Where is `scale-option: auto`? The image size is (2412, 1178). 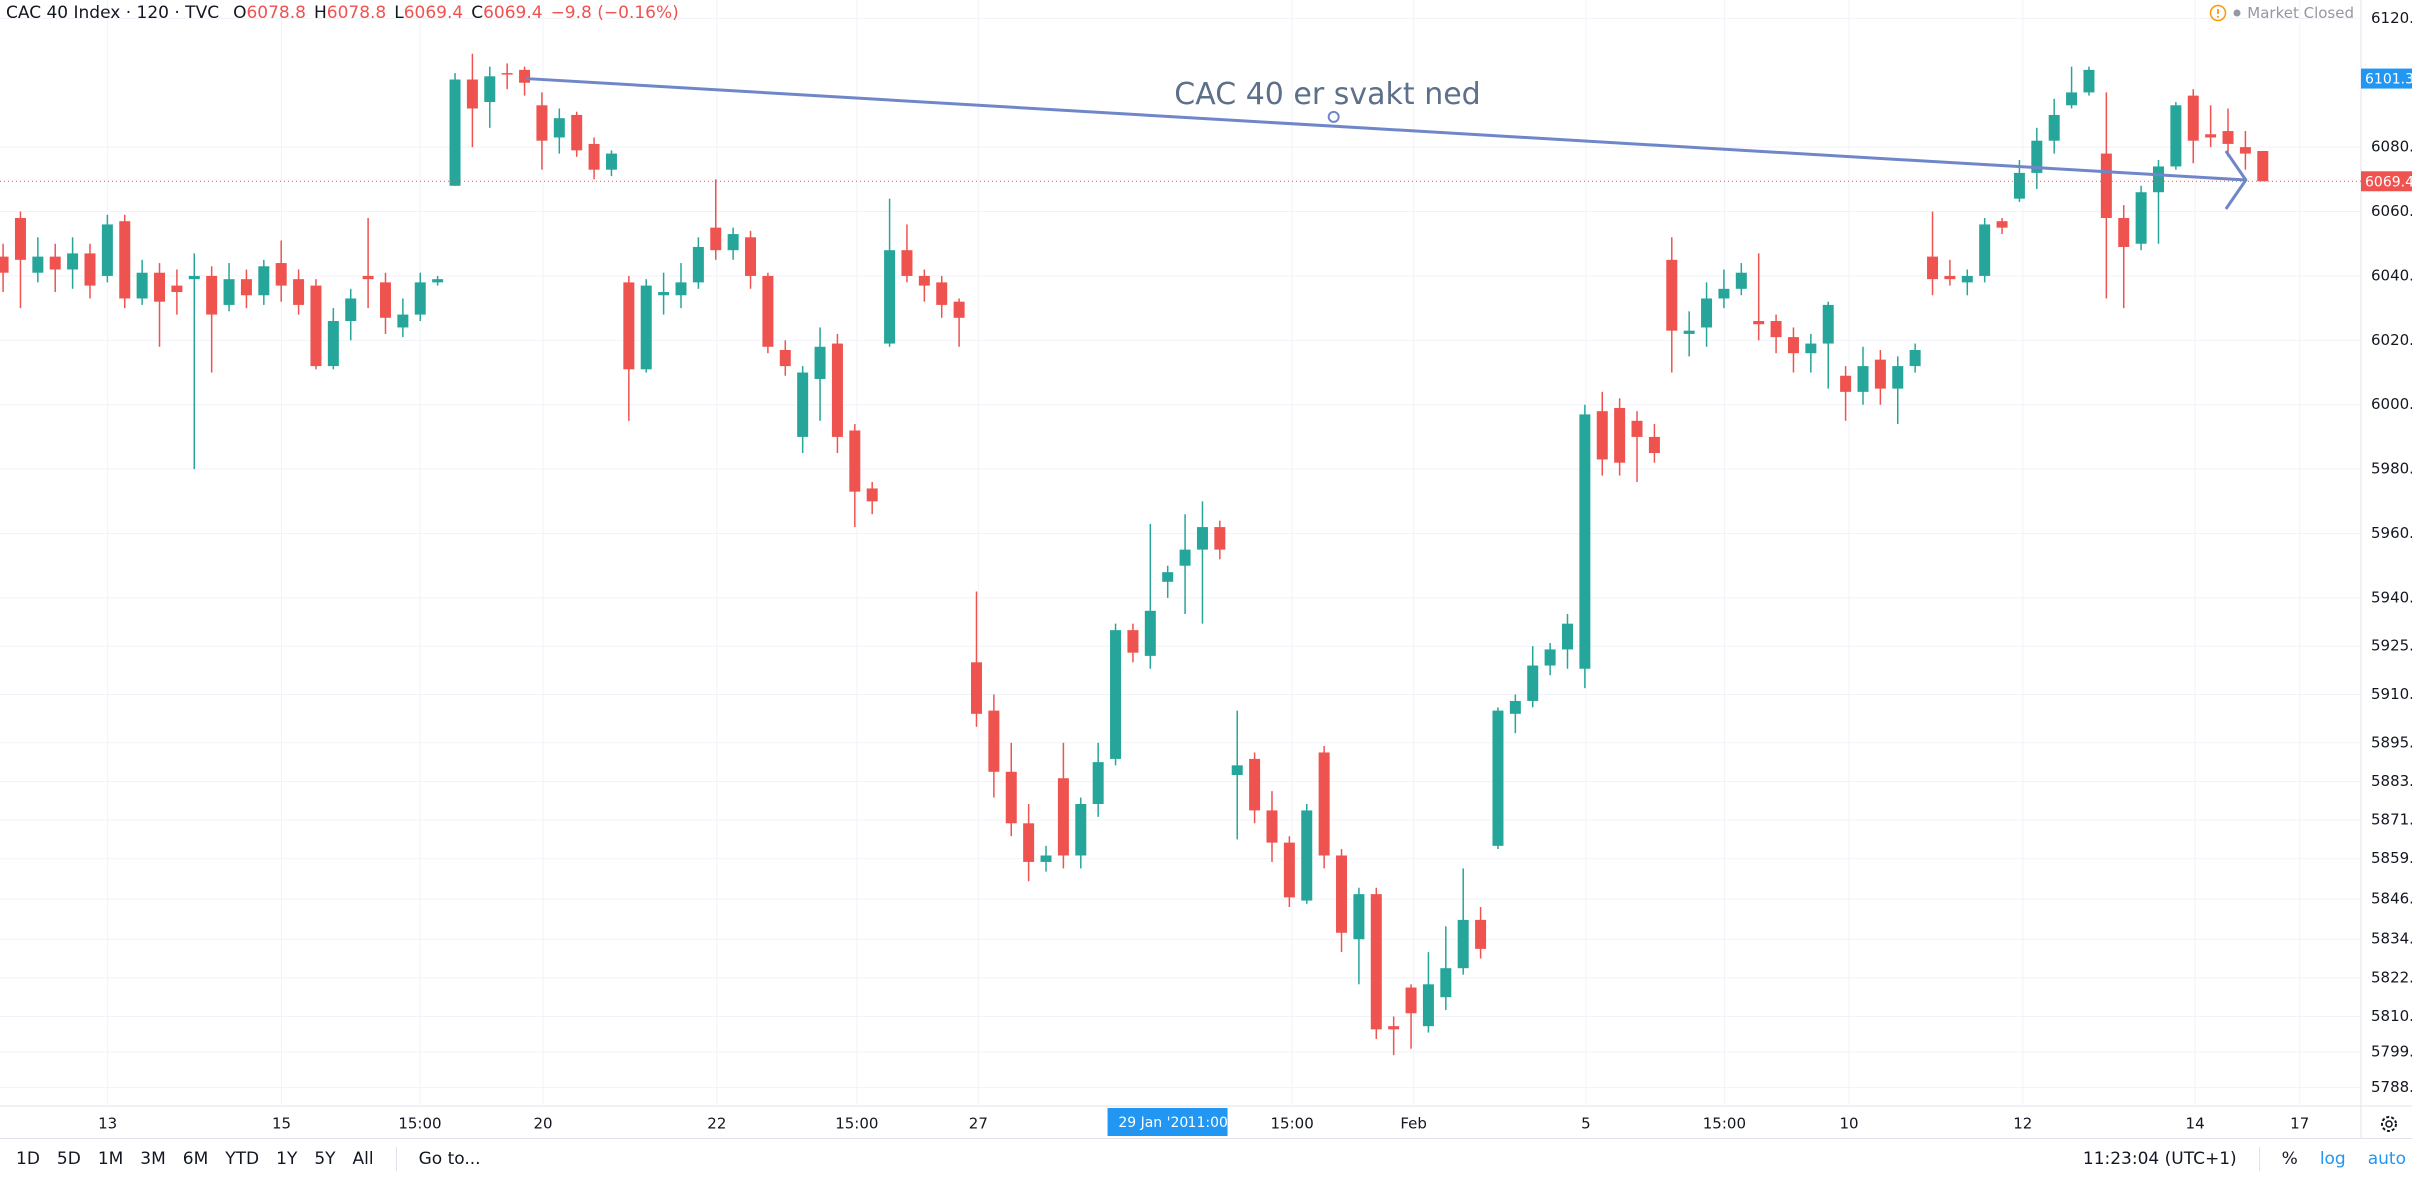
scale-option: auto is located at coordinates (2386, 1158).